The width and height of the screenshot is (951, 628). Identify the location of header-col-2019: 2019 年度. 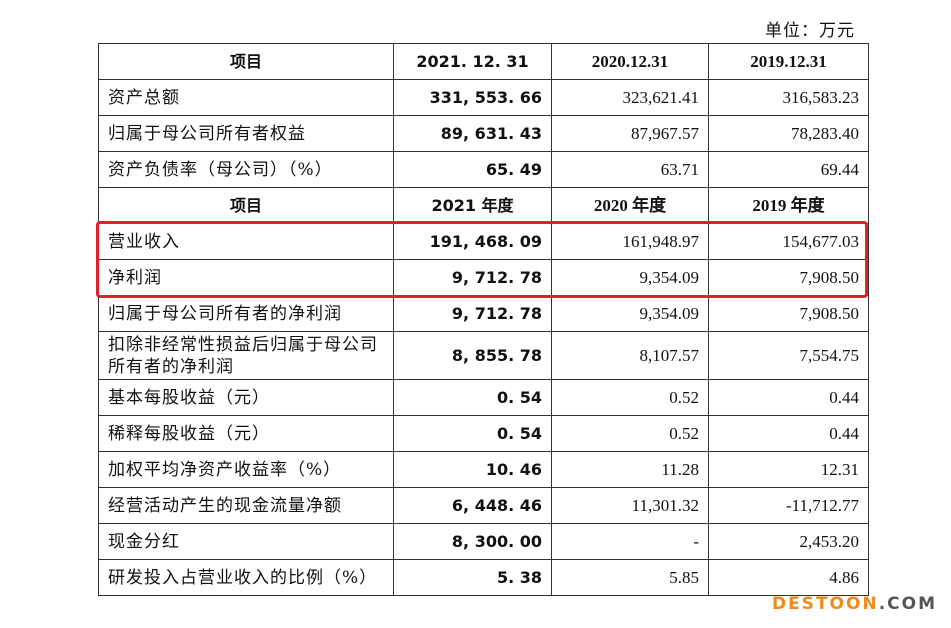
(788, 205).